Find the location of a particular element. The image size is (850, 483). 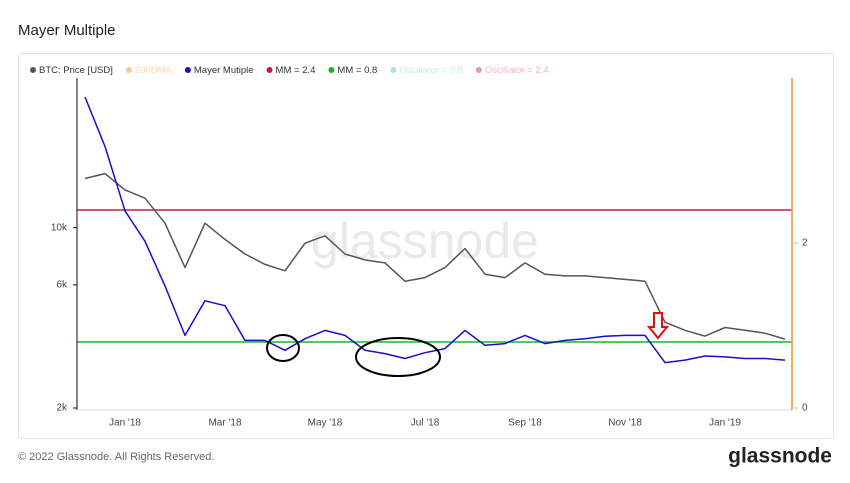

legend-label: 200DMA is located at coordinates (154, 70).